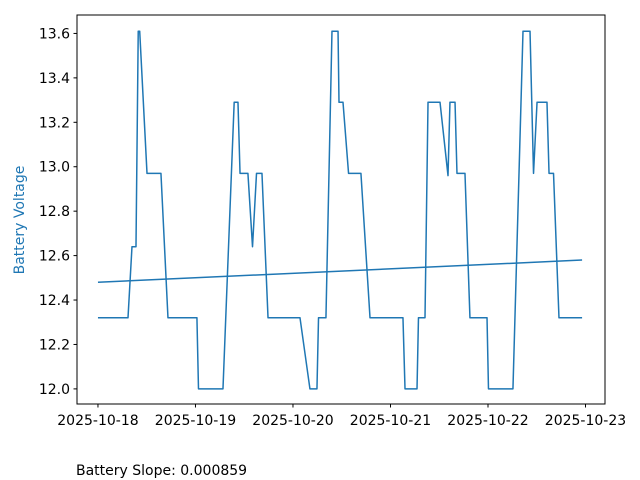  I want to click on x-tick-label: 2025-10-21, so click(390, 421).